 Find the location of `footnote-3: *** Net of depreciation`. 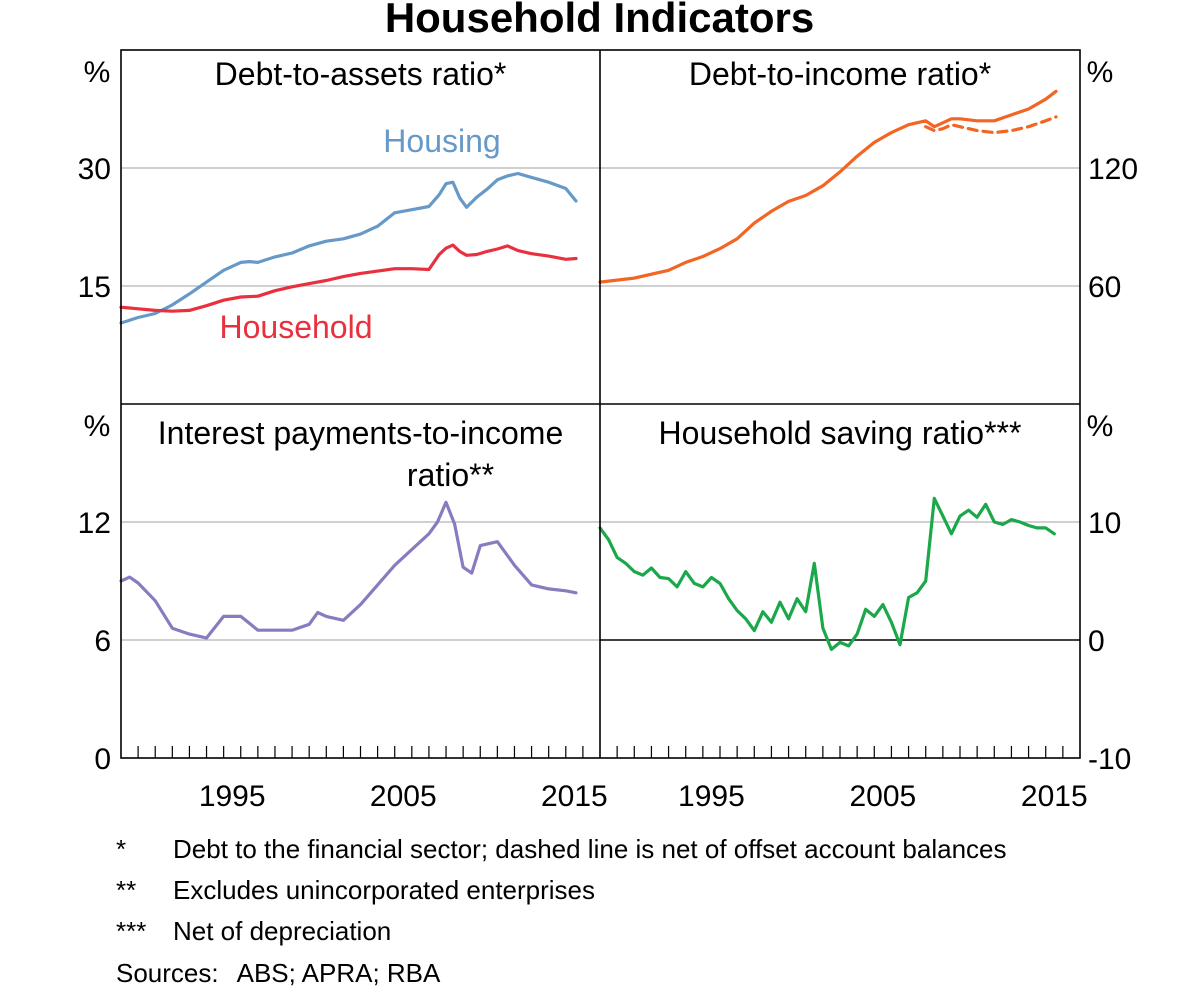

footnote-3: *** Net of depreciation is located at coordinates (253, 931).